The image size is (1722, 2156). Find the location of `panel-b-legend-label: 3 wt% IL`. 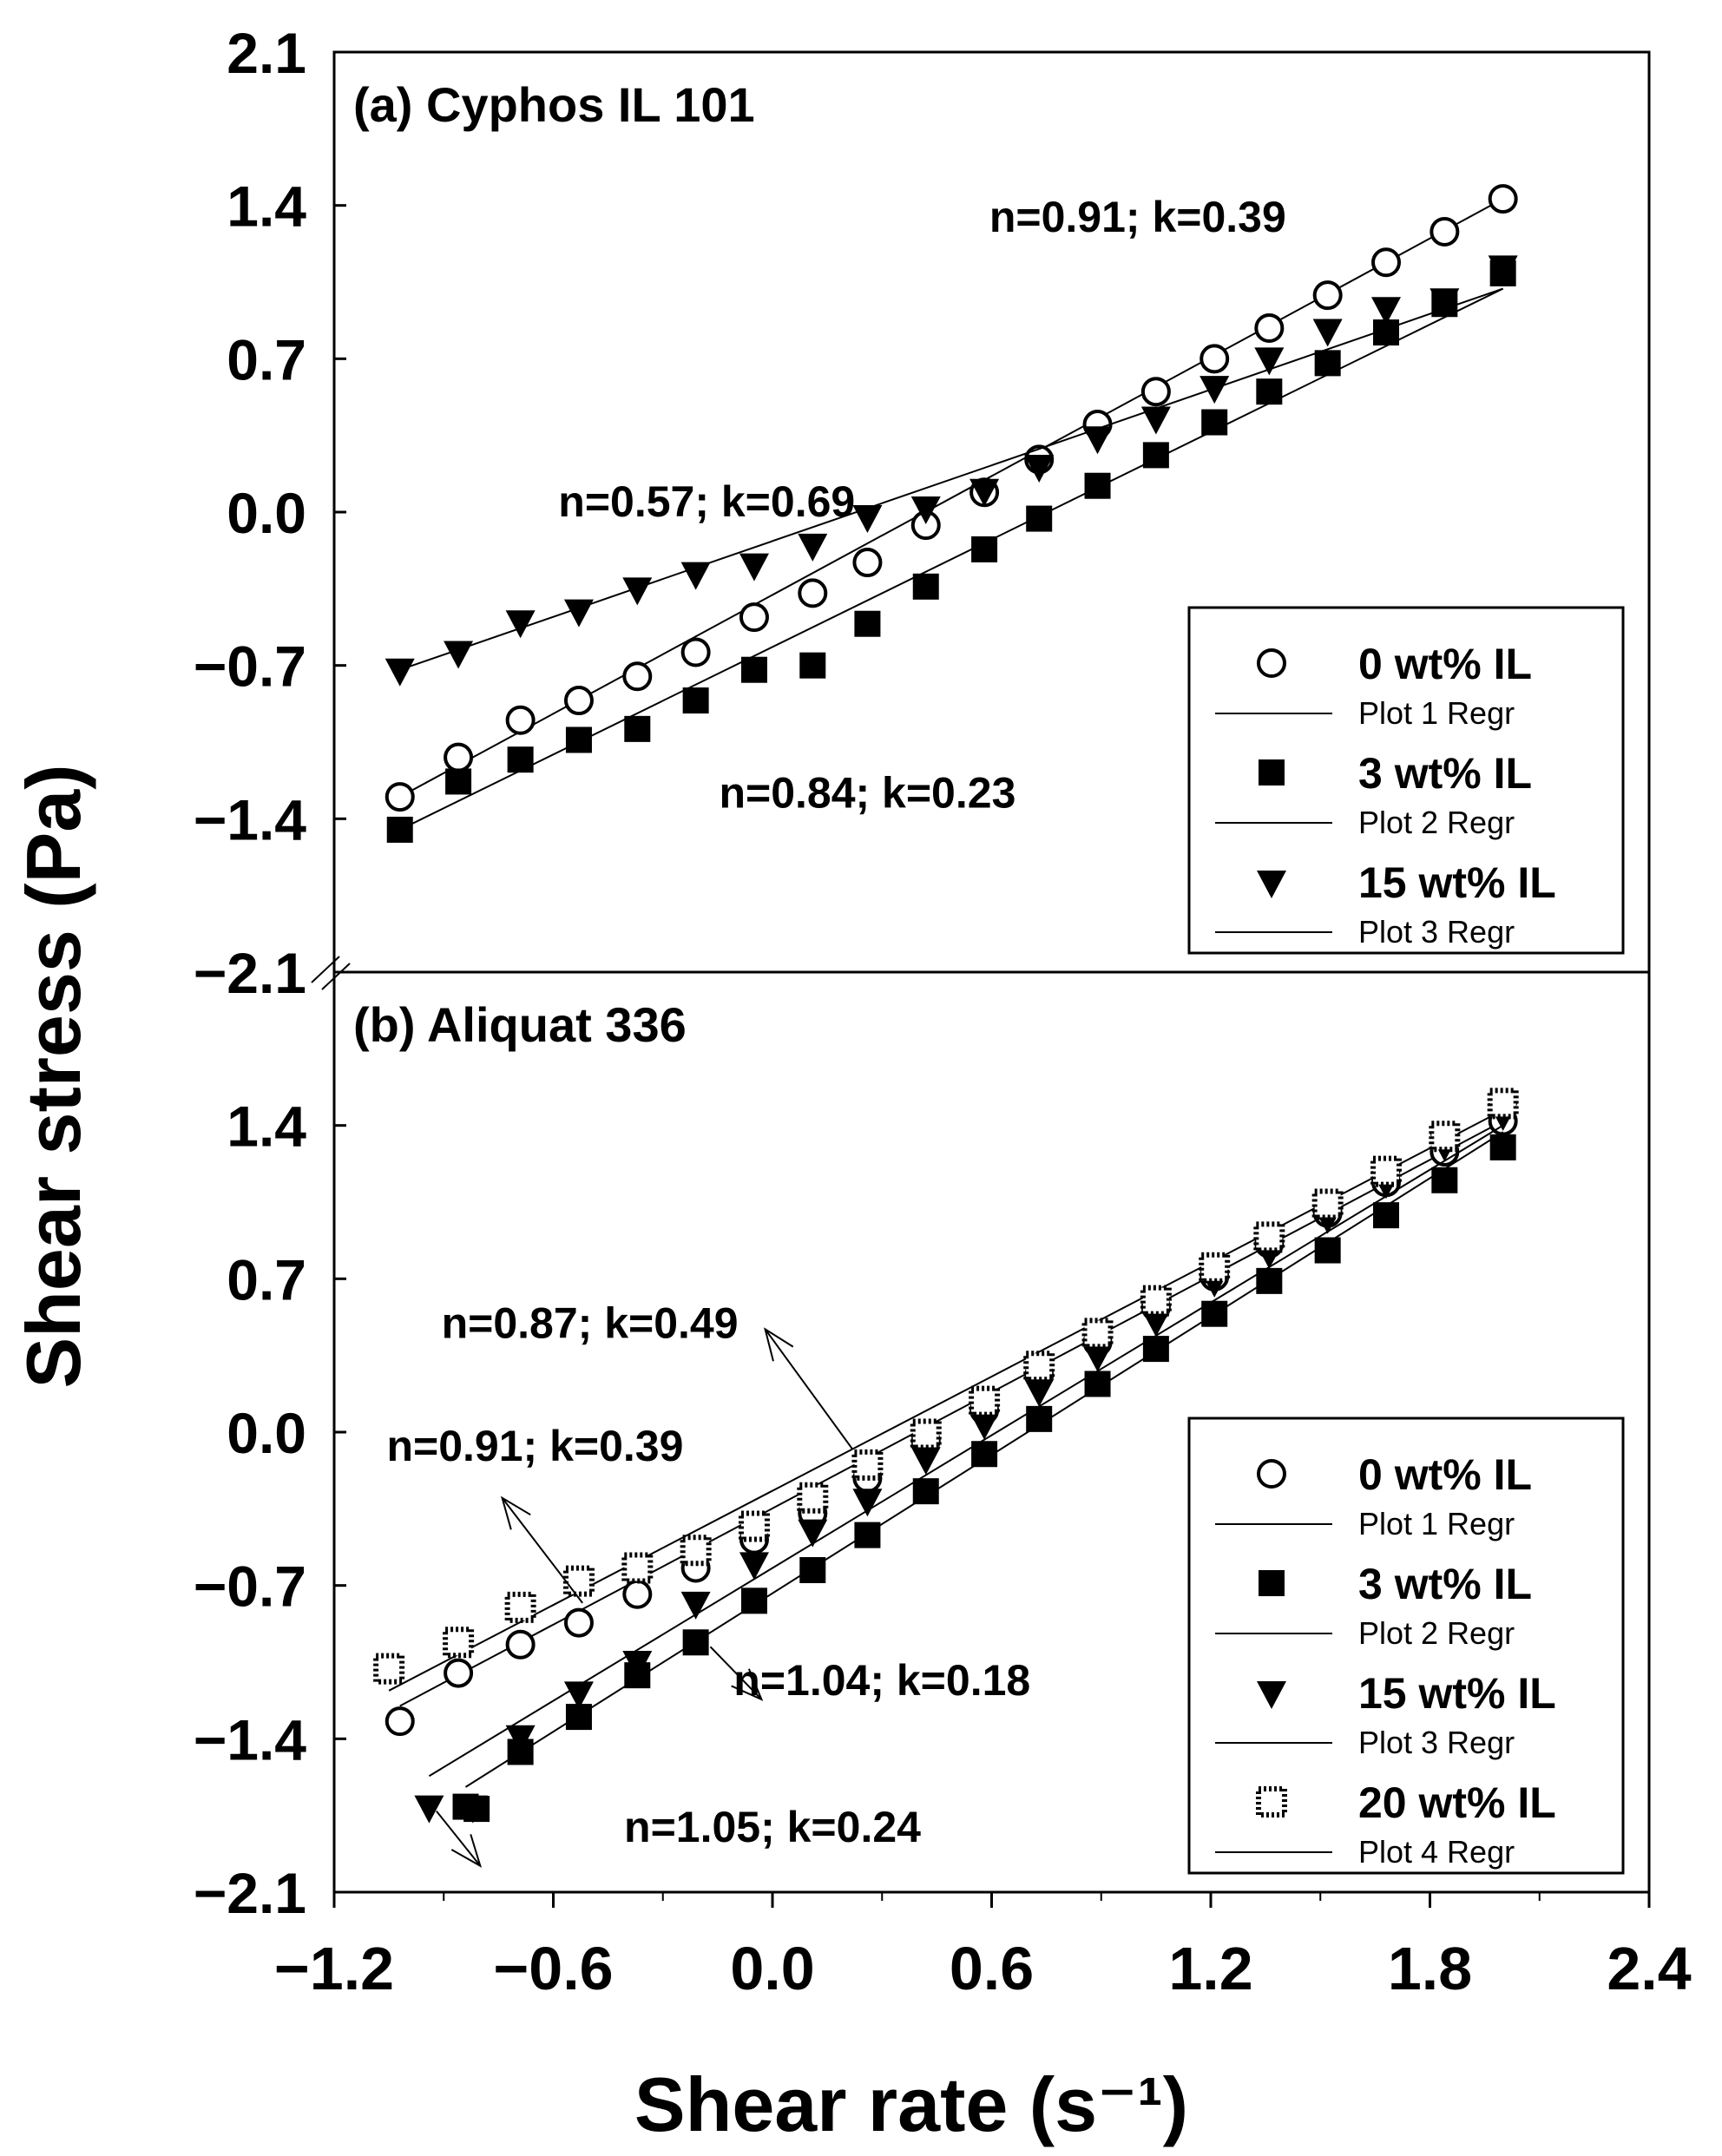

panel-b-legend-label: 3 wt% IL is located at coordinates (1445, 1584).